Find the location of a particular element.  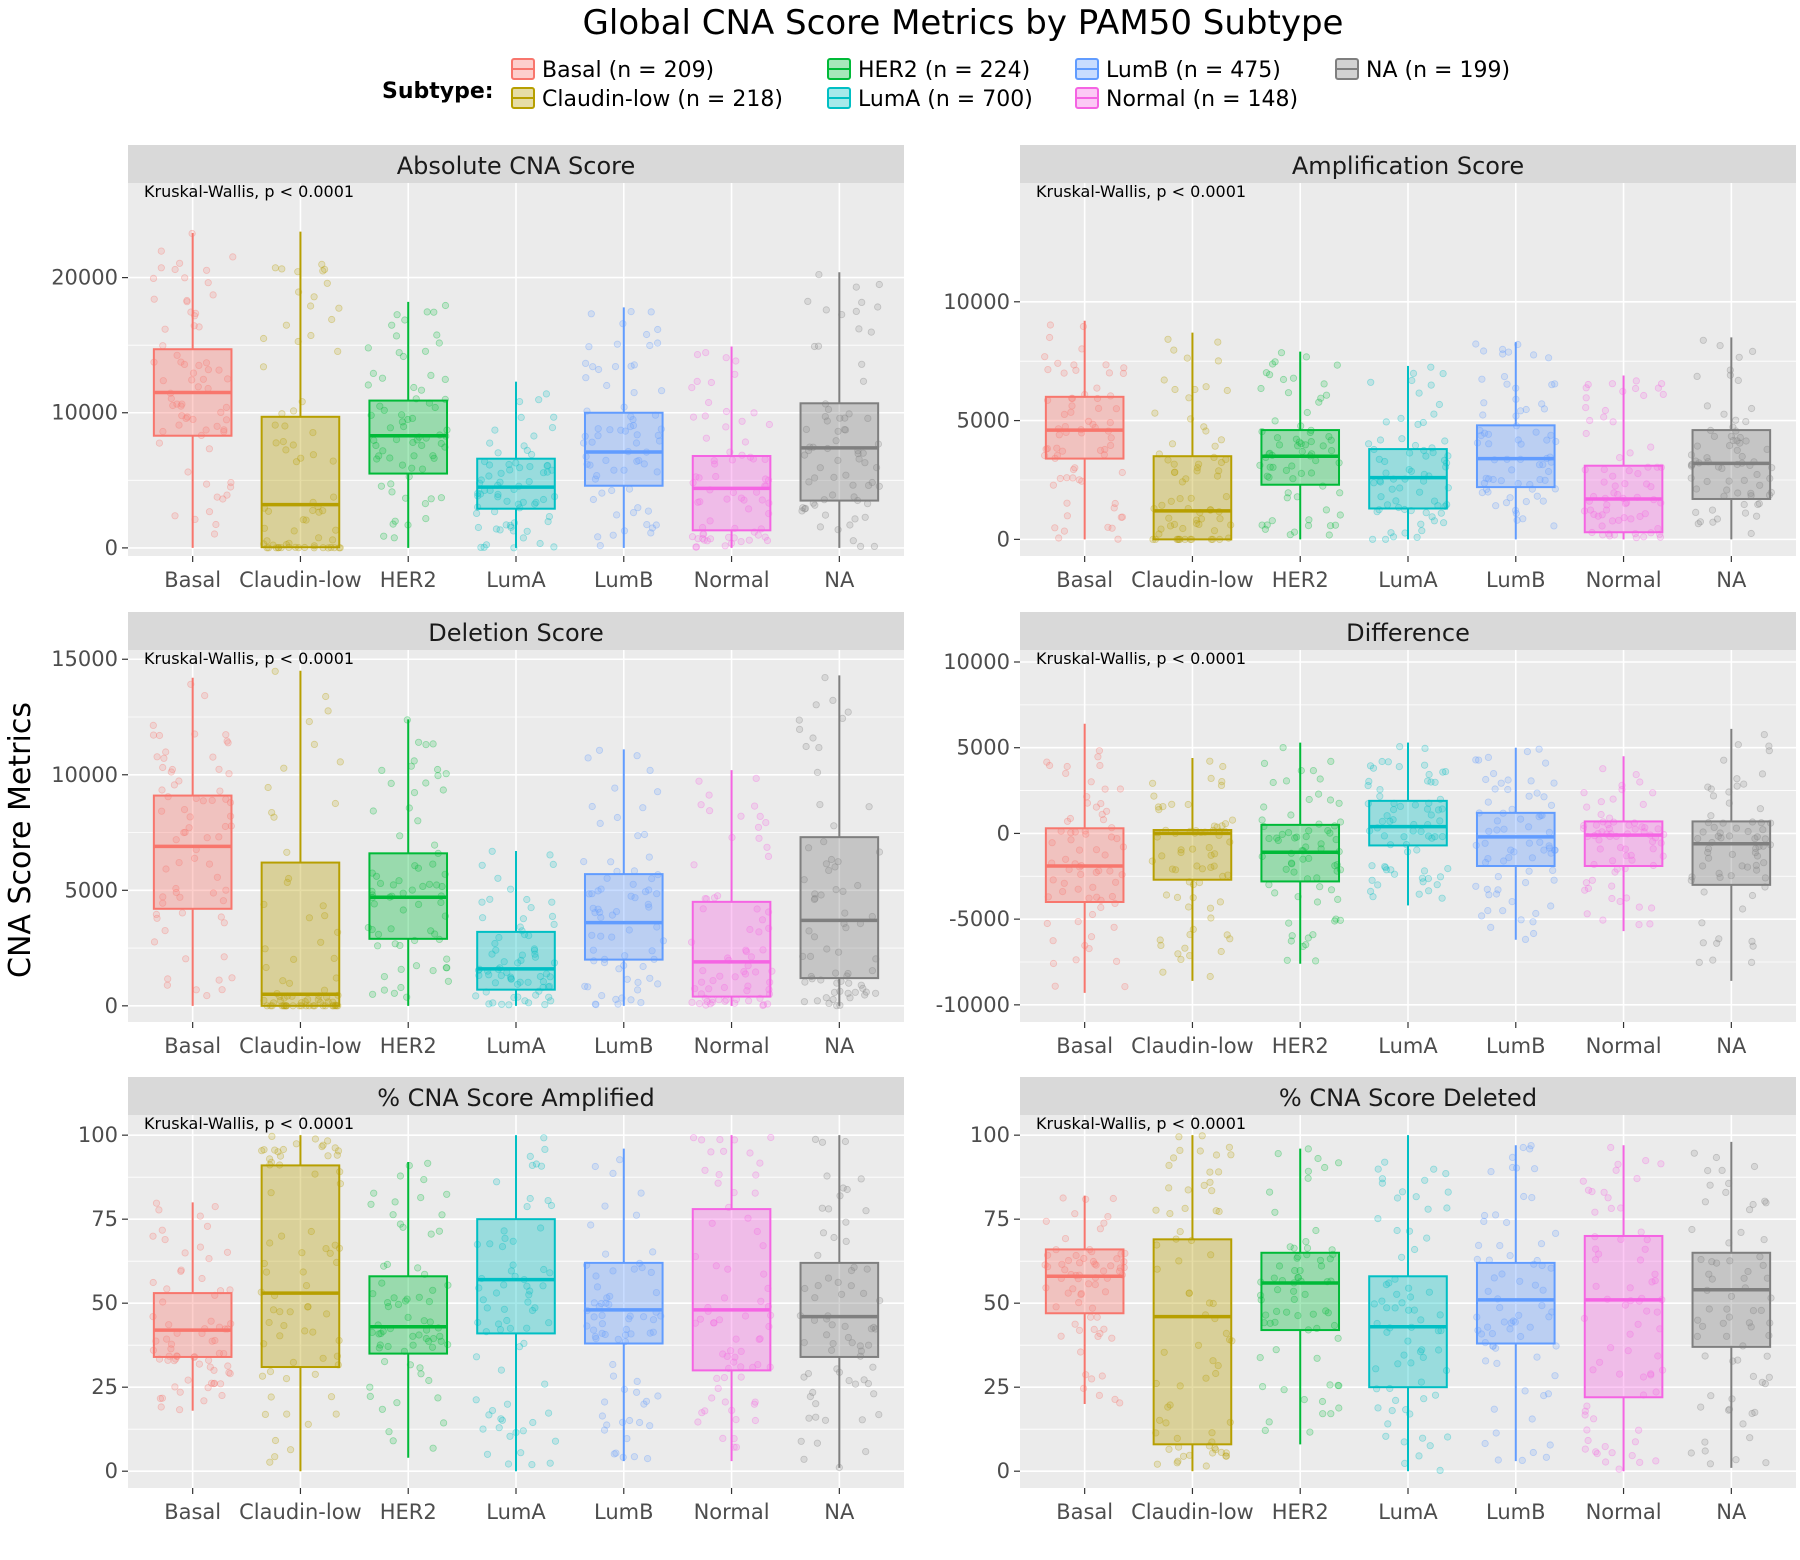

facet-title: Amplification Score is located at coordinates (1408, 166).